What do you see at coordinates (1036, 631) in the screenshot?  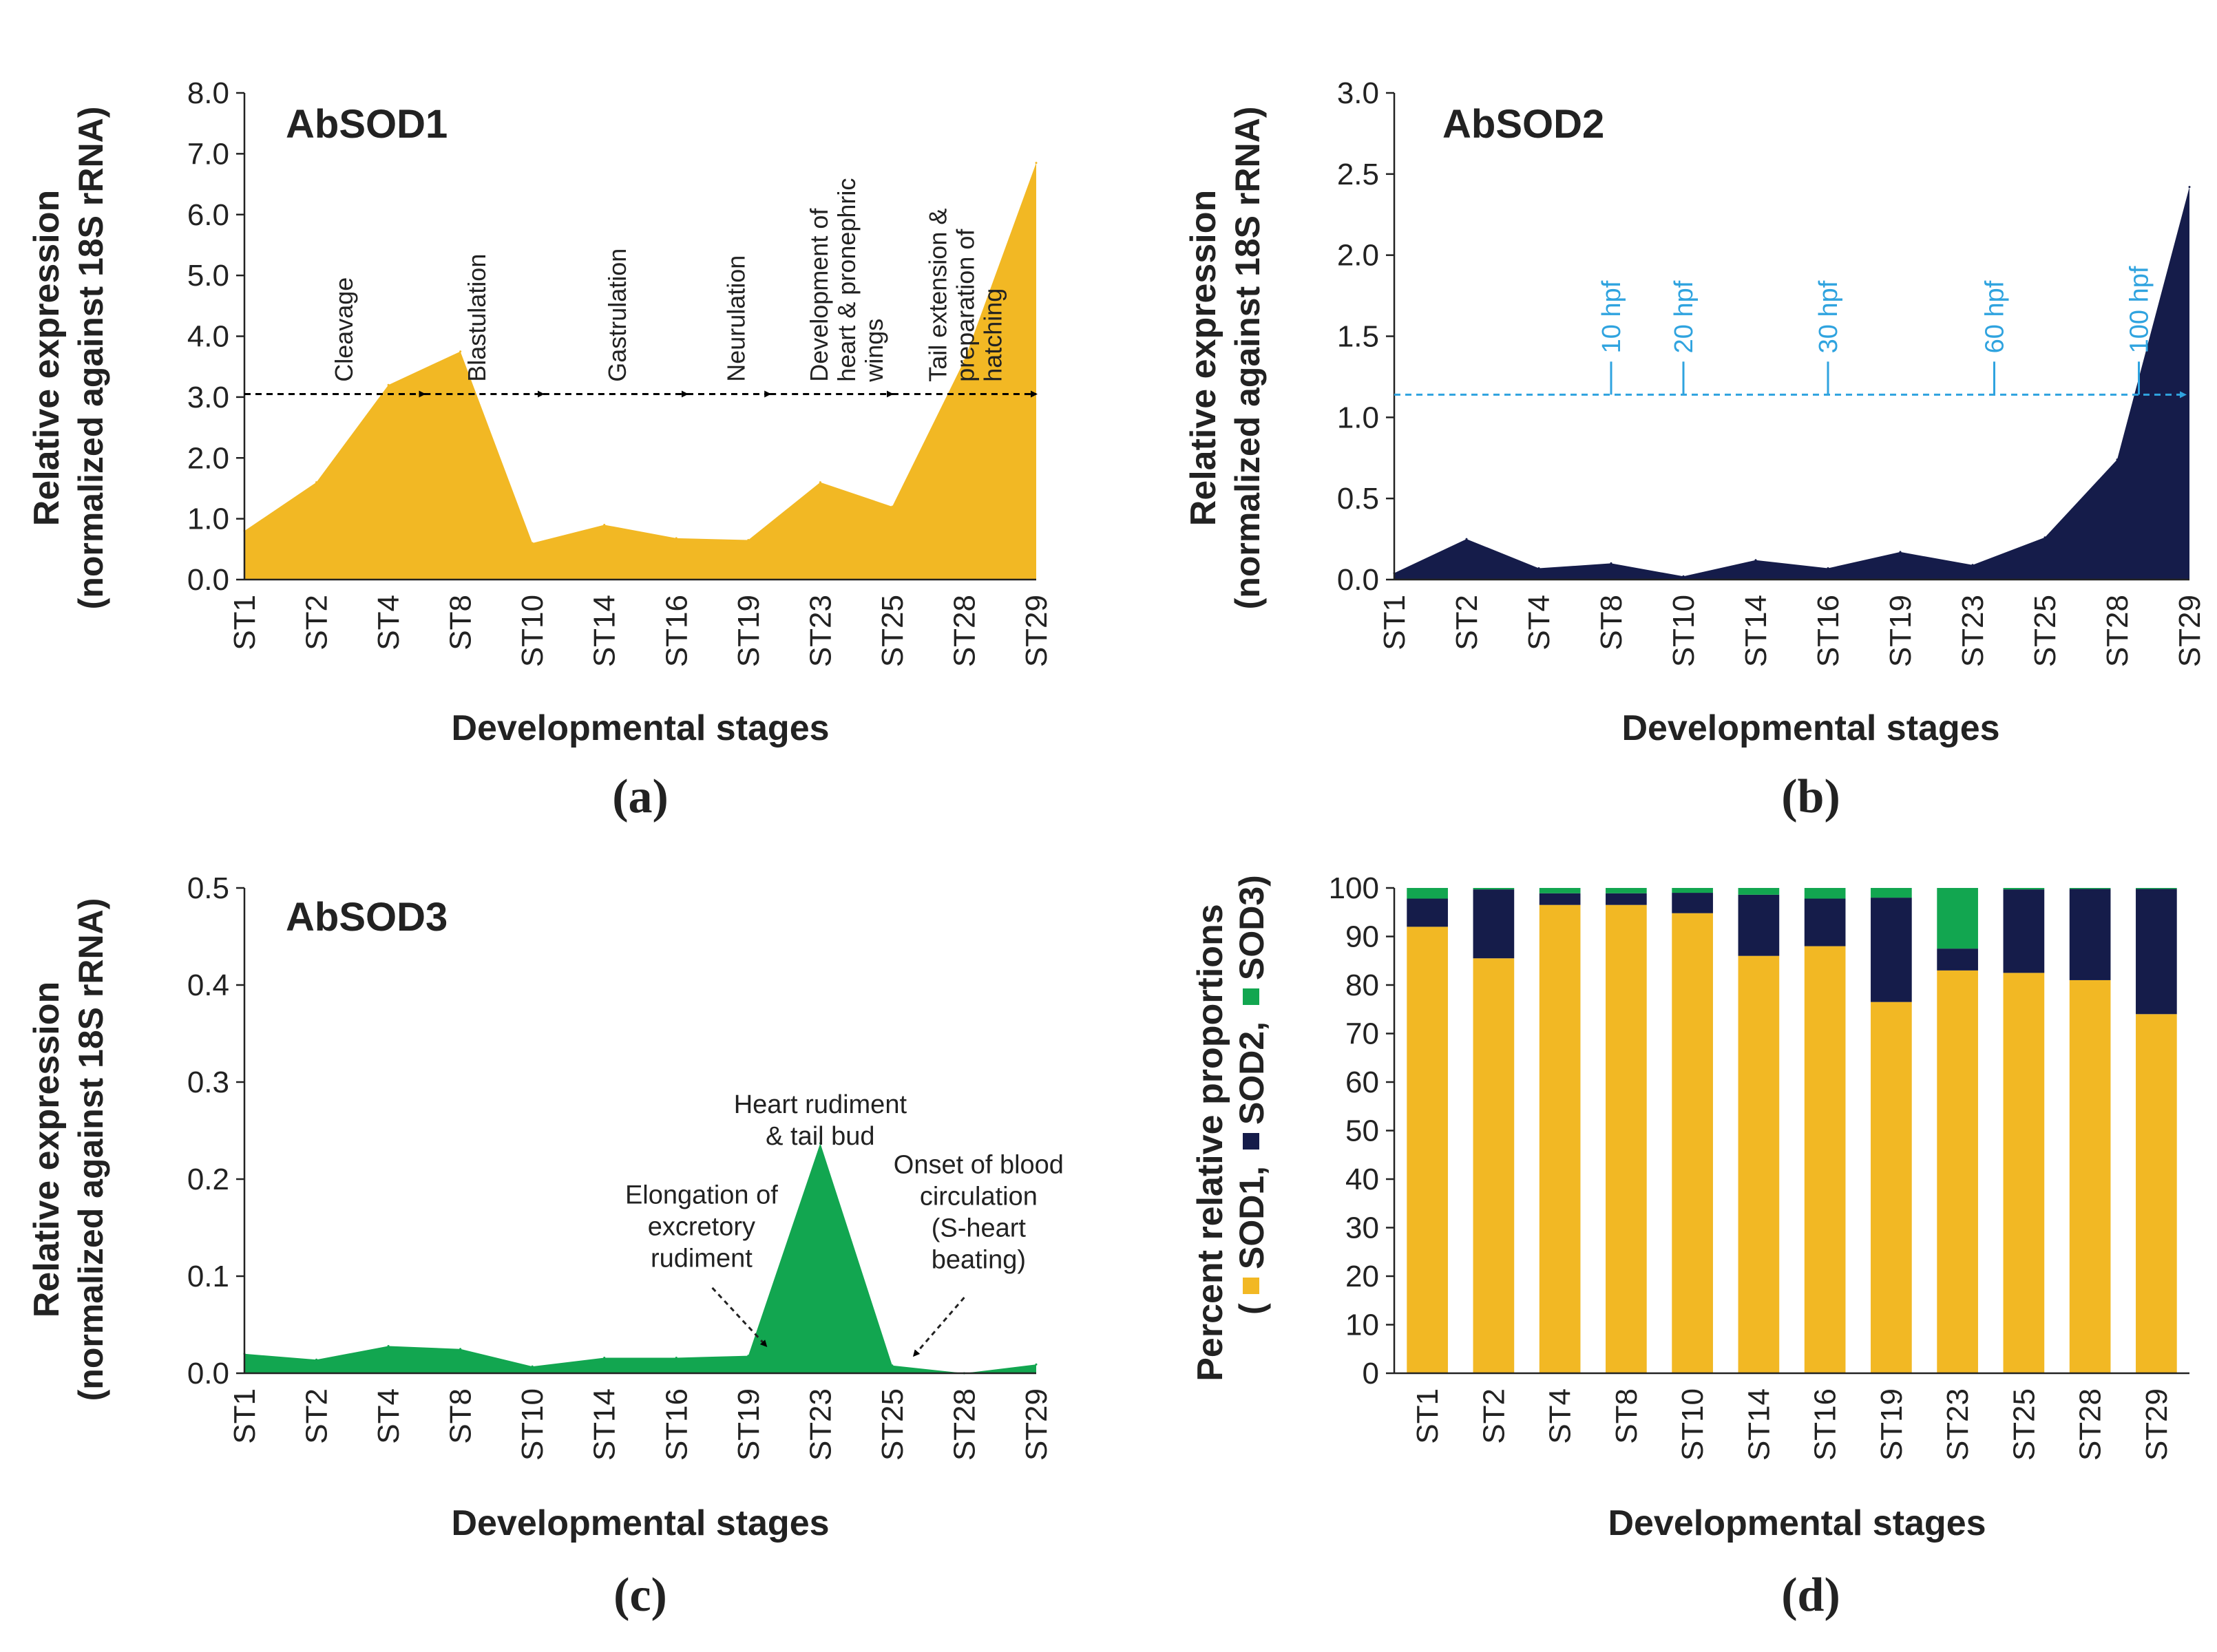 I see `panel-a-x-tick-label: ST29` at bounding box center [1036, 631].